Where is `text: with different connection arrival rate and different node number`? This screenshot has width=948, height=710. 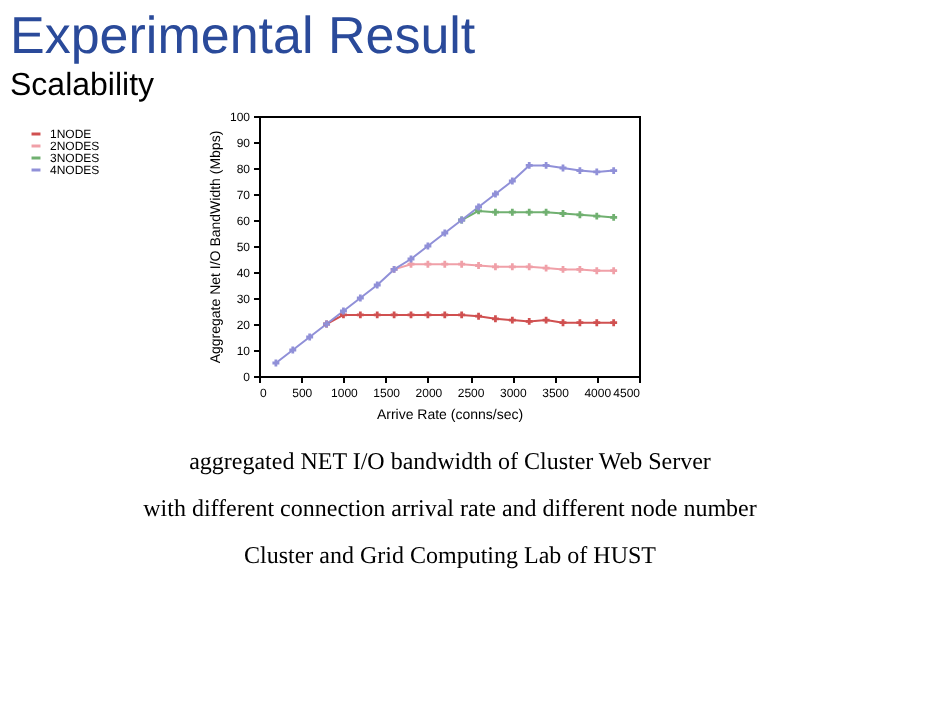 text: with different connection arrival rate and different node number is located at coordinates (450, 508).